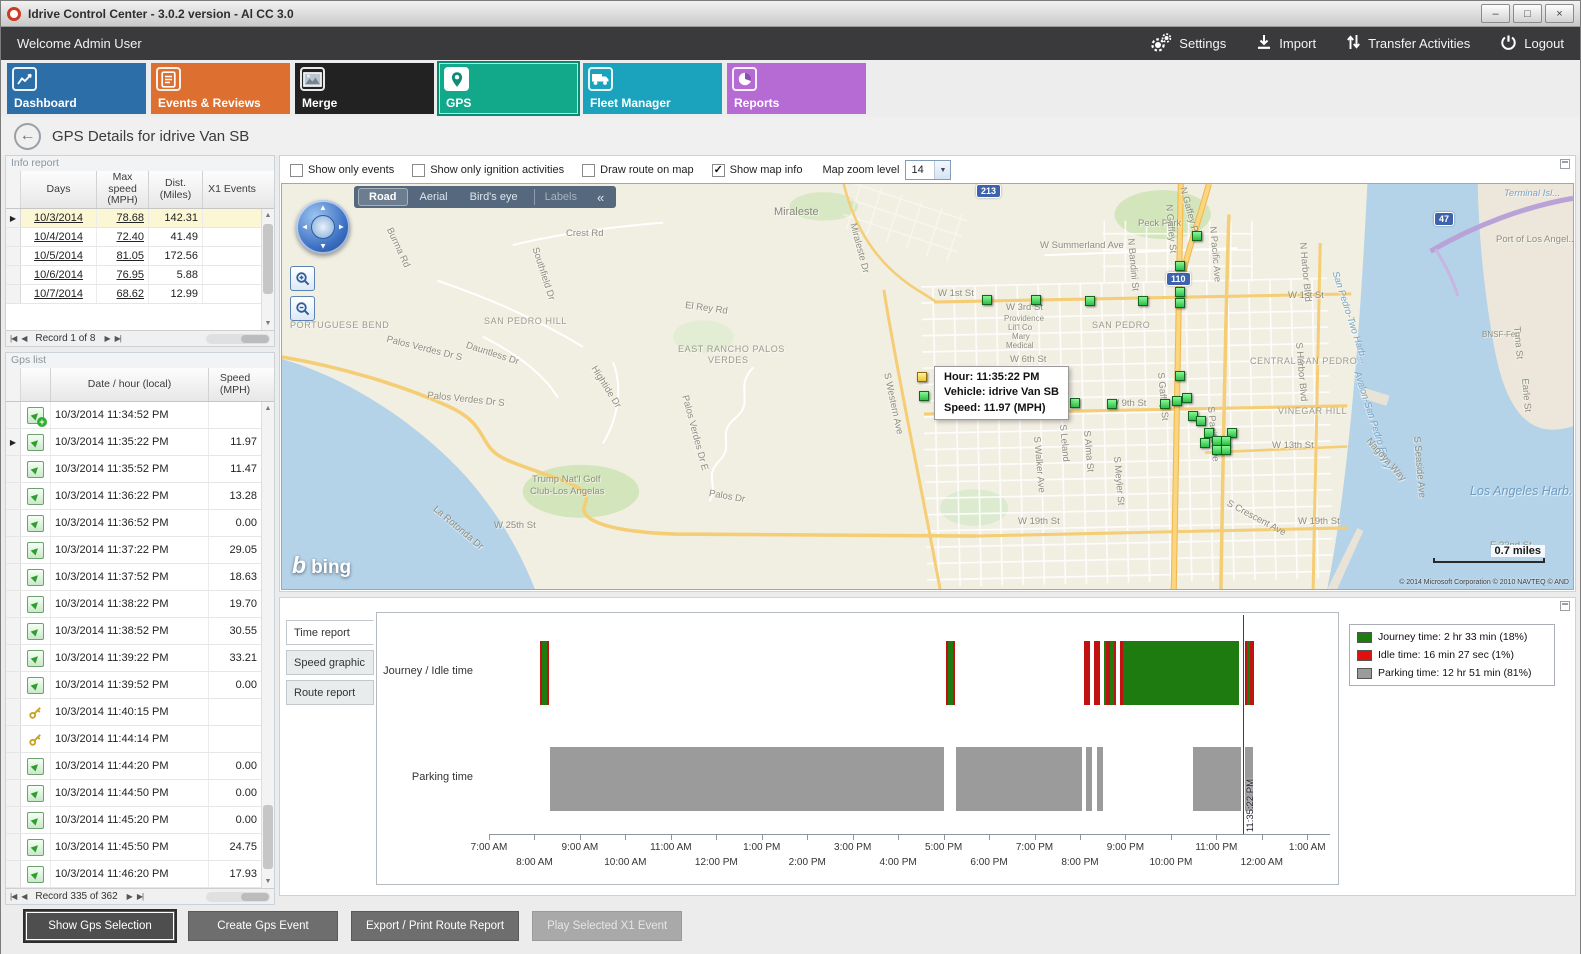 The width and height of the screenshot is (1581, 954). I want to click on table-row: 10/3/2014 11:35:52 PM 11.47, so click(140, 469).